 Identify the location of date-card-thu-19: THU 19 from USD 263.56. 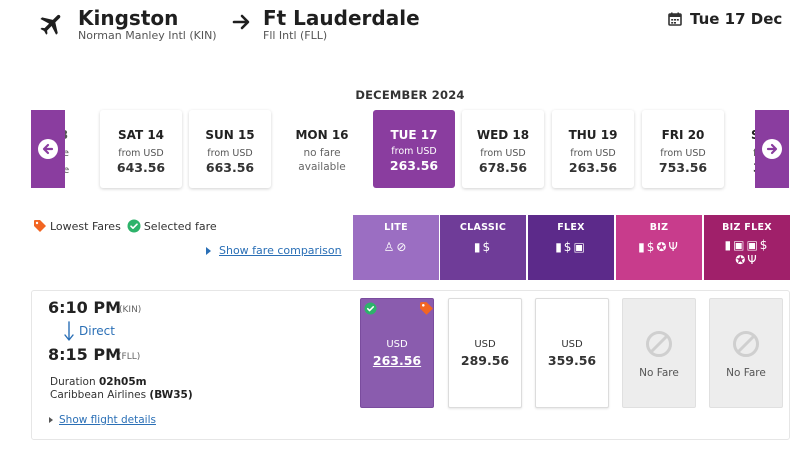
(593, 149).